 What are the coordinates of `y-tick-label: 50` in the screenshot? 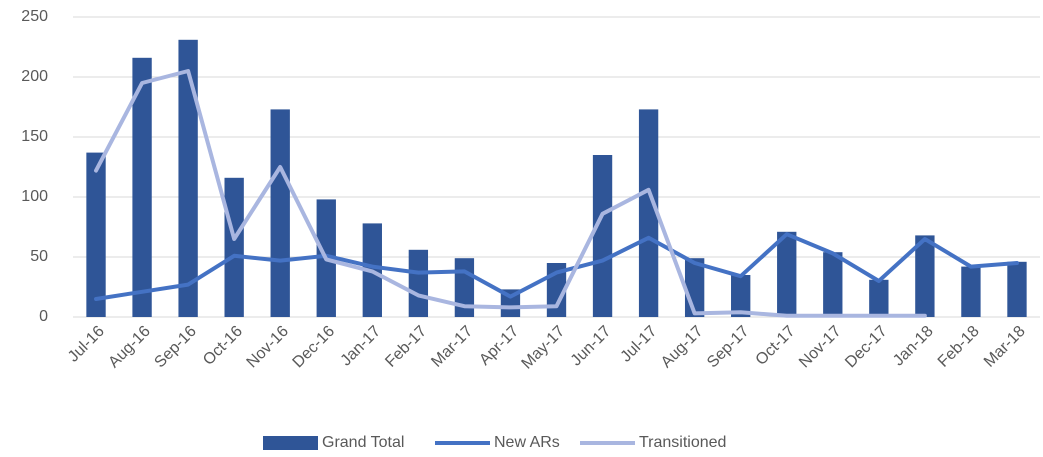 It's located at (39, 256).